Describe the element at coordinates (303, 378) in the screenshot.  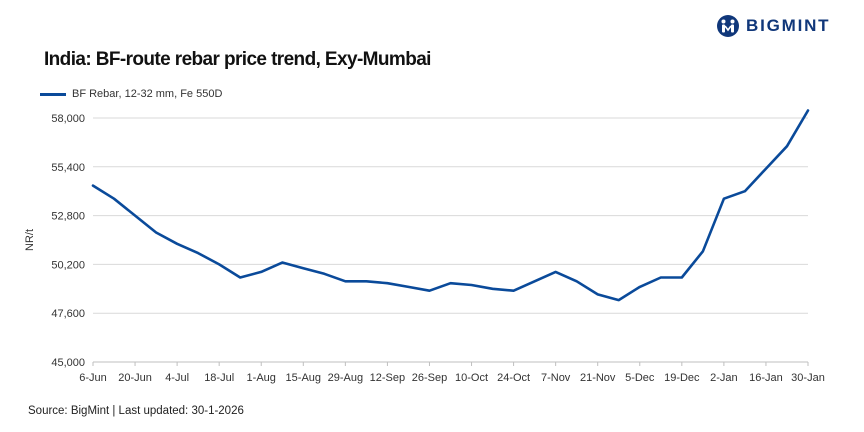
I see `x-tick-label: 15-Aug` at that location.